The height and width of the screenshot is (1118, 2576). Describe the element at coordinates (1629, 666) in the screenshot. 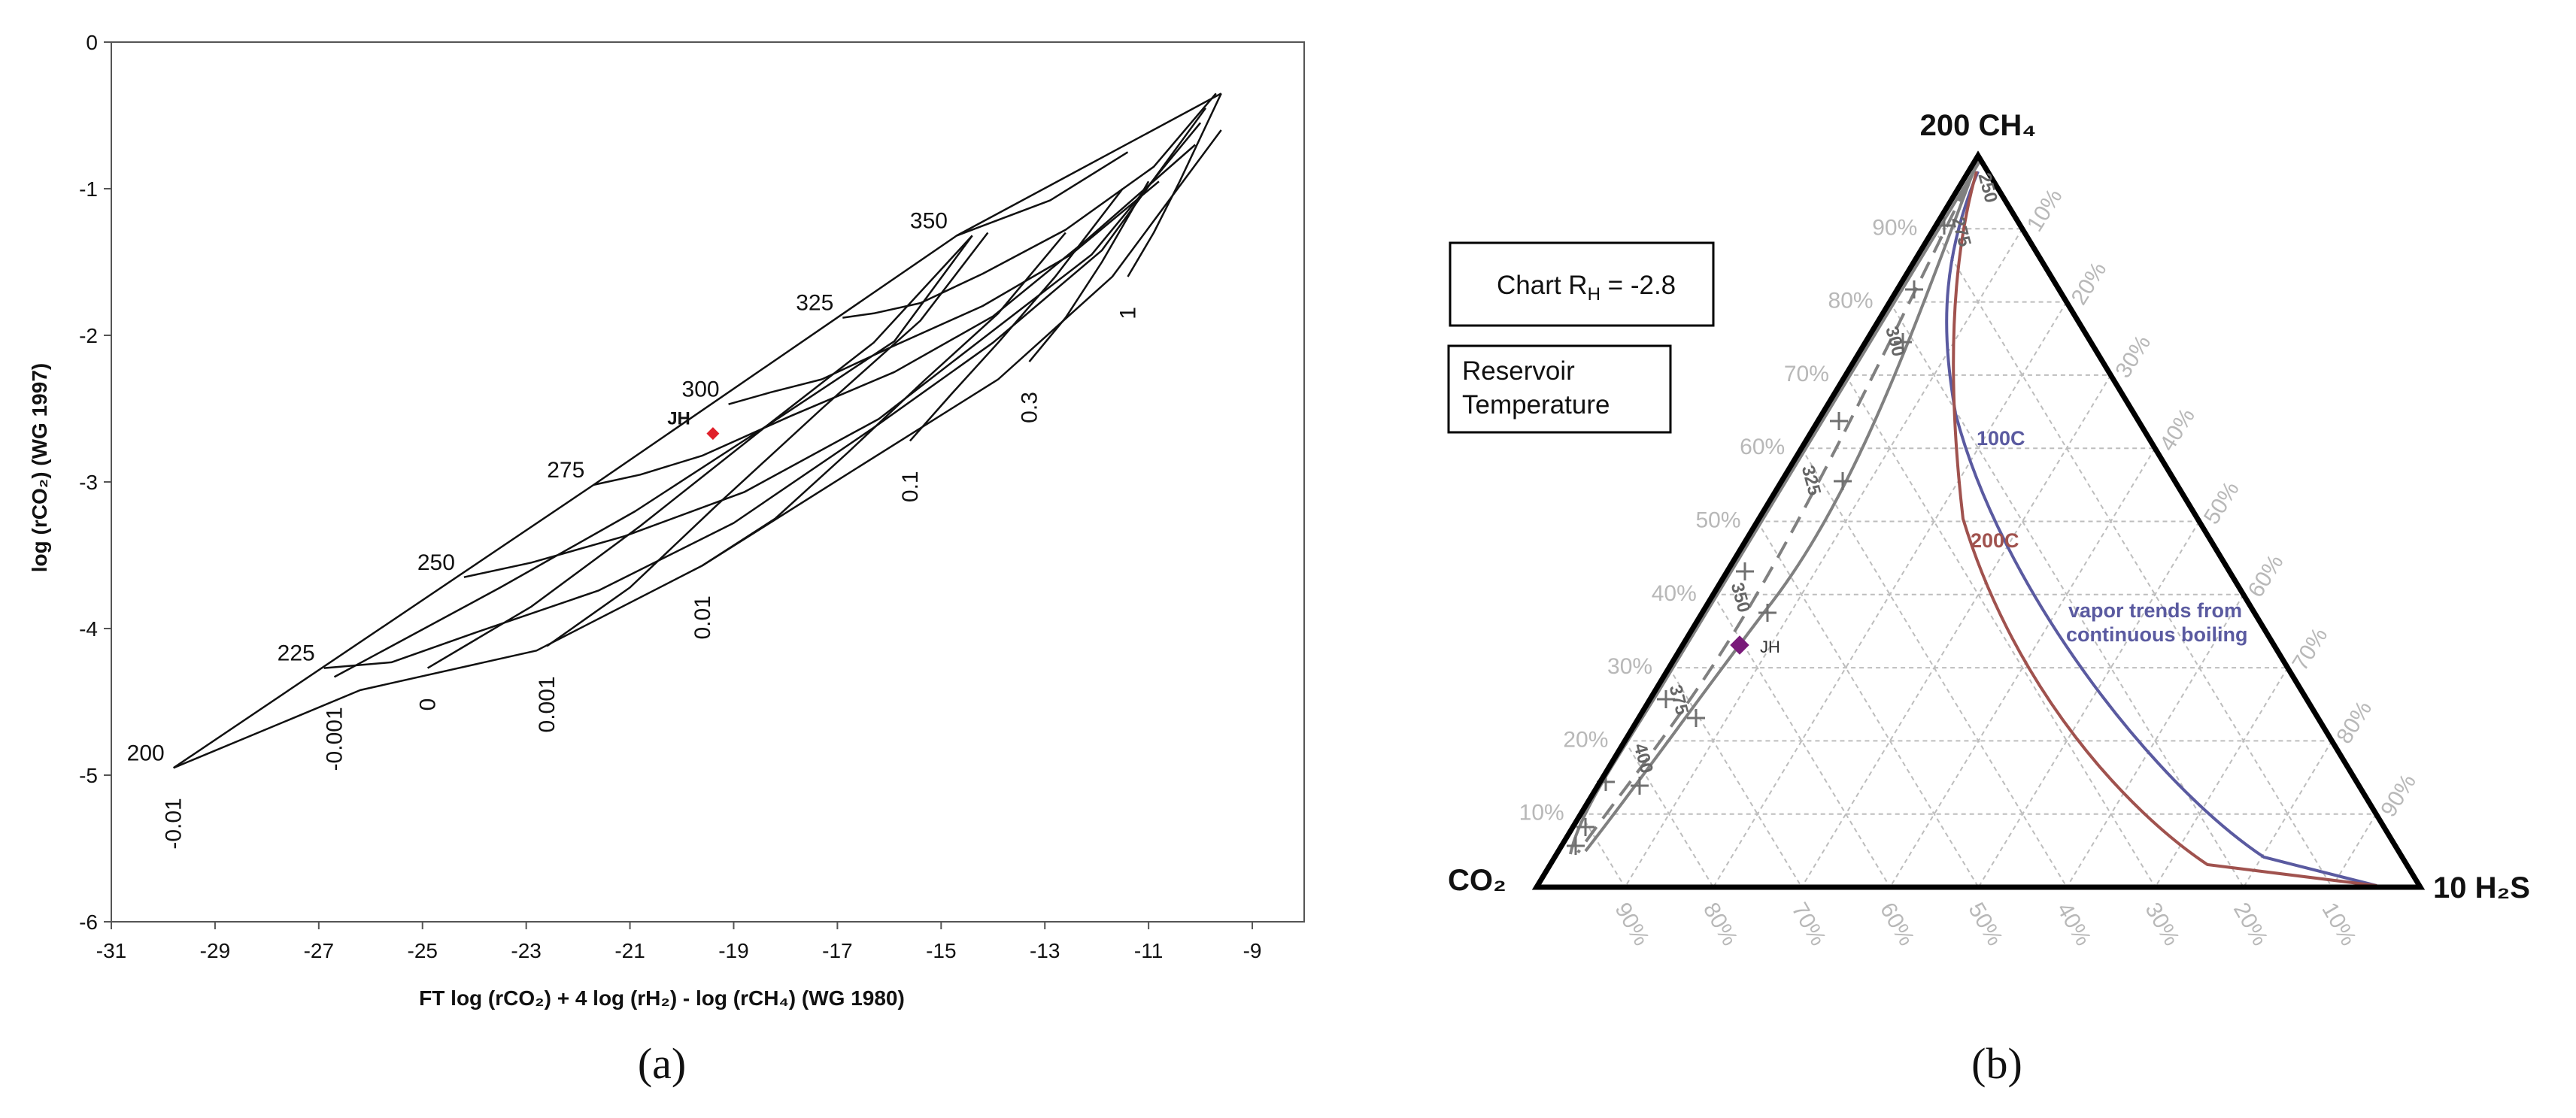

I see `left-edge-percent-label: 30%` at that location.